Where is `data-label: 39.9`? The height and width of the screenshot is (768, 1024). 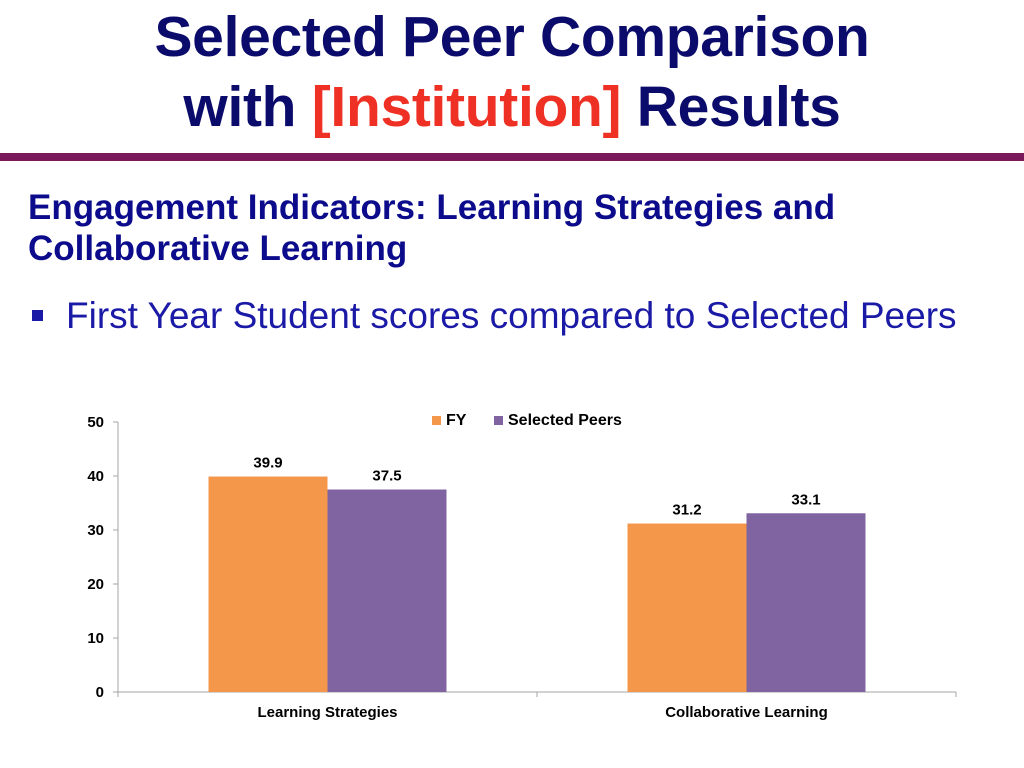
data-label: 39.9 is located at coordinates (267, 463).